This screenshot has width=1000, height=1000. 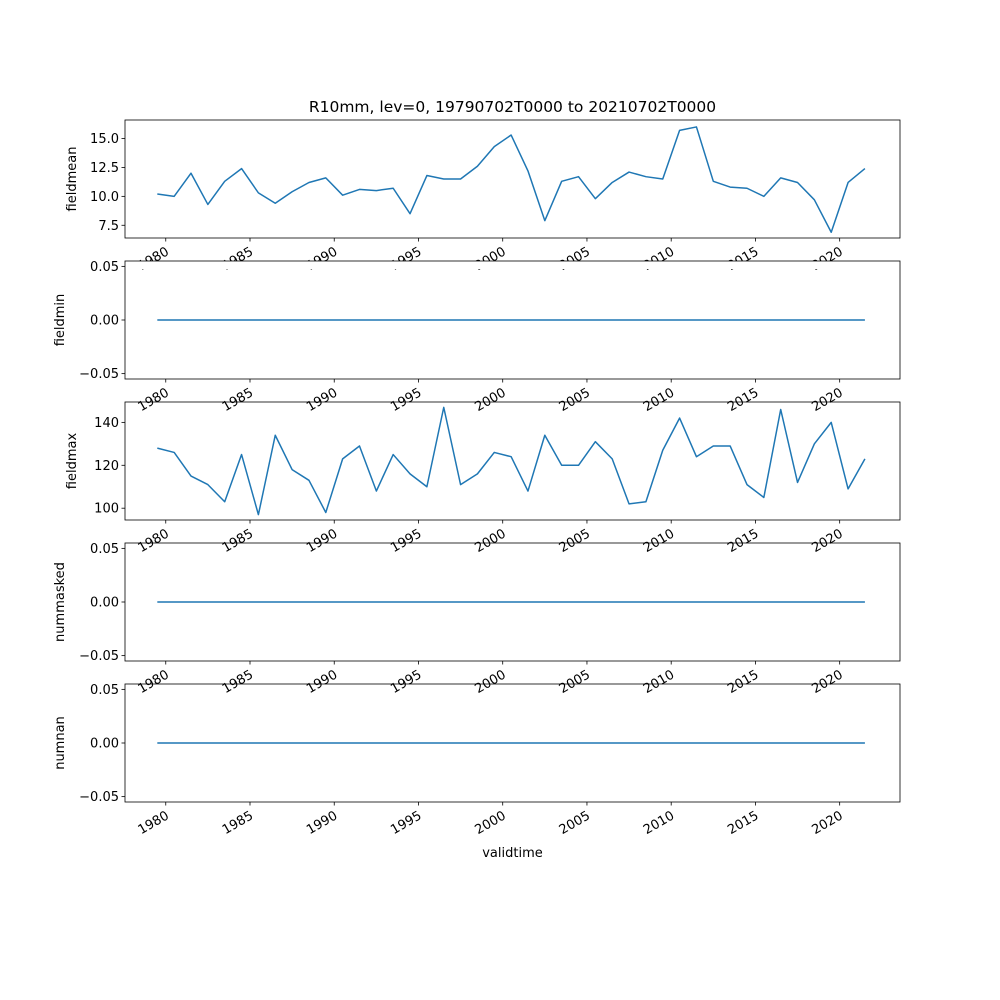 What do you see at coordinates (108, 226) in the screenshot?
I see `y-tick-label: 7.5` at bounding box center [108, 226].